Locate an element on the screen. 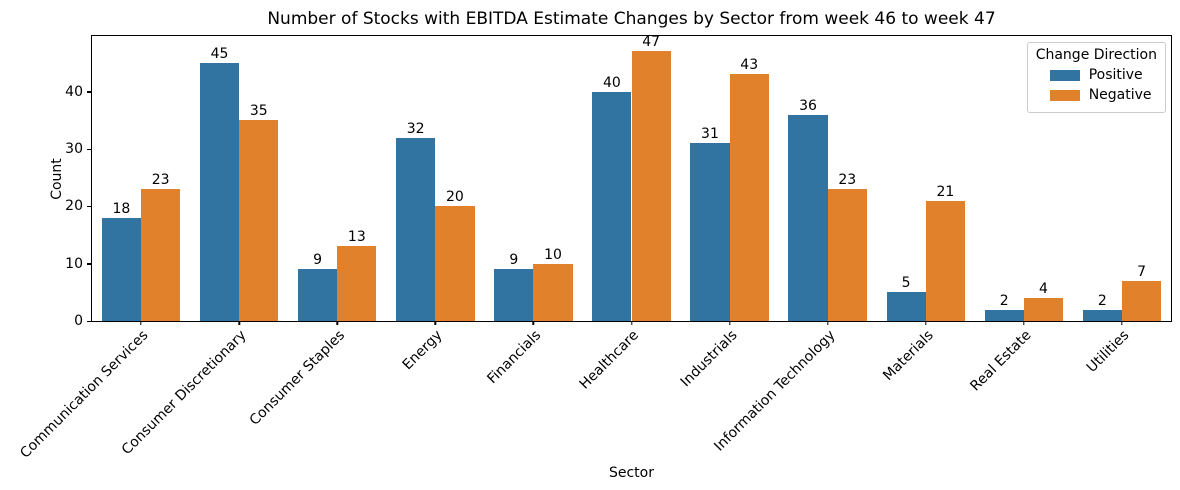 This screenshot has width=1180, height=490. legend-label-positive: Positive is located at coordinates (1115, 75).